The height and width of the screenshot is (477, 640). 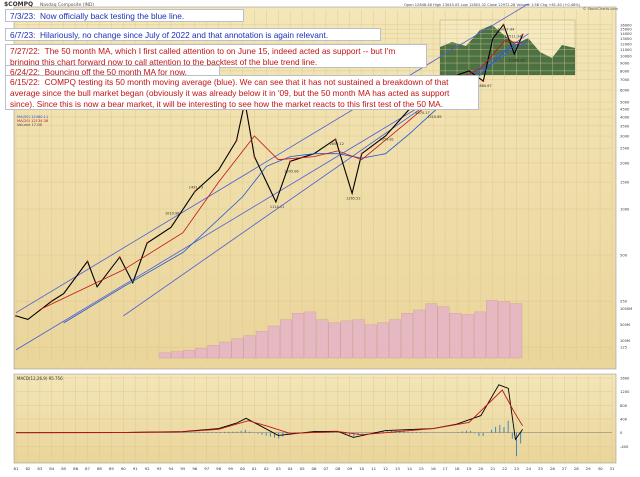 What do you see at coordinates (625, 163) in the screenshot?
I see `y-tick-label: 2000` at bounding box center [625, 163].